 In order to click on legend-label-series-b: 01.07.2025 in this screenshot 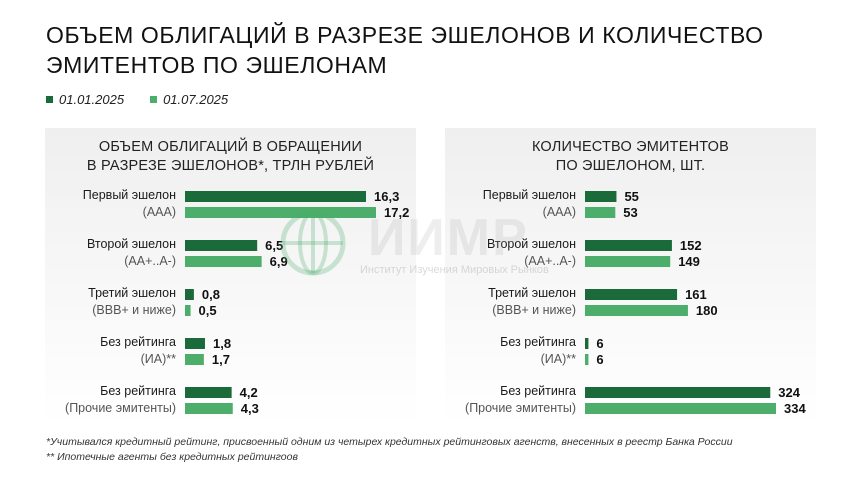, I will do `click(196, 99)`.